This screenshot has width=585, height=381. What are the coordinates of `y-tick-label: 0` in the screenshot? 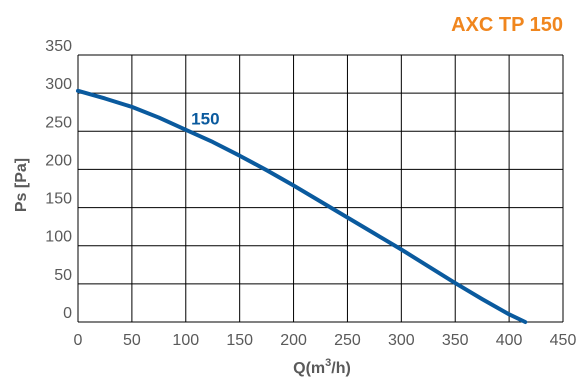 It's located at (67, 313).